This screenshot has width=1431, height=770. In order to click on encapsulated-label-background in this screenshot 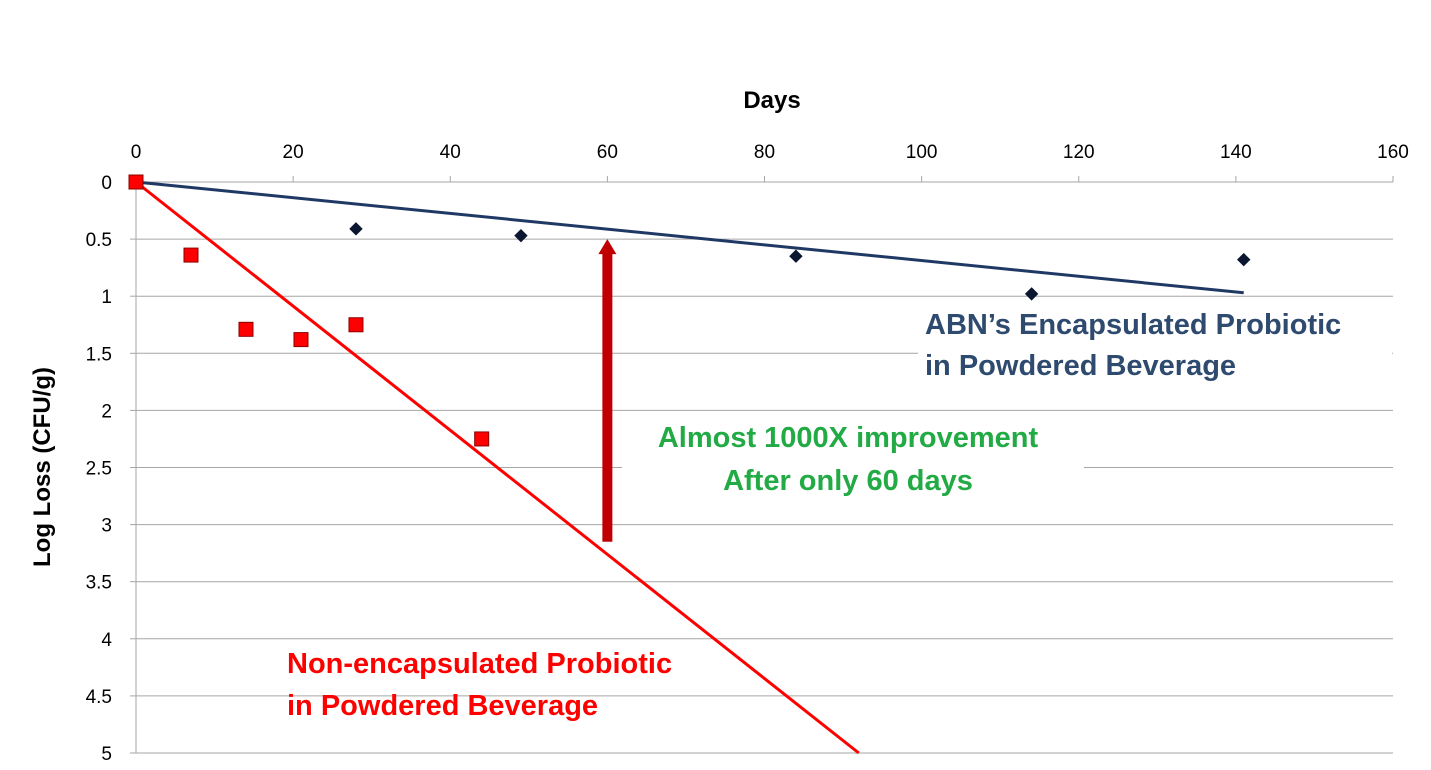, I will do `click(1155, 346)`.